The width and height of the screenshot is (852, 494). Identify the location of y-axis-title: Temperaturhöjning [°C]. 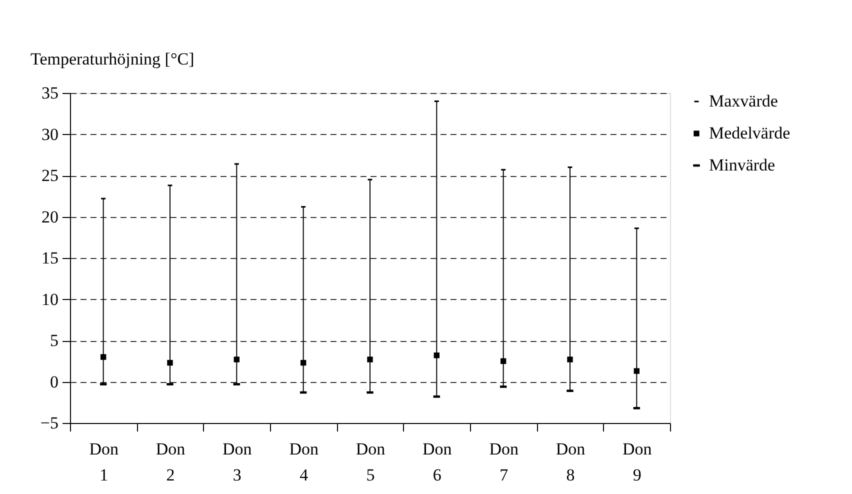
(112, 59).